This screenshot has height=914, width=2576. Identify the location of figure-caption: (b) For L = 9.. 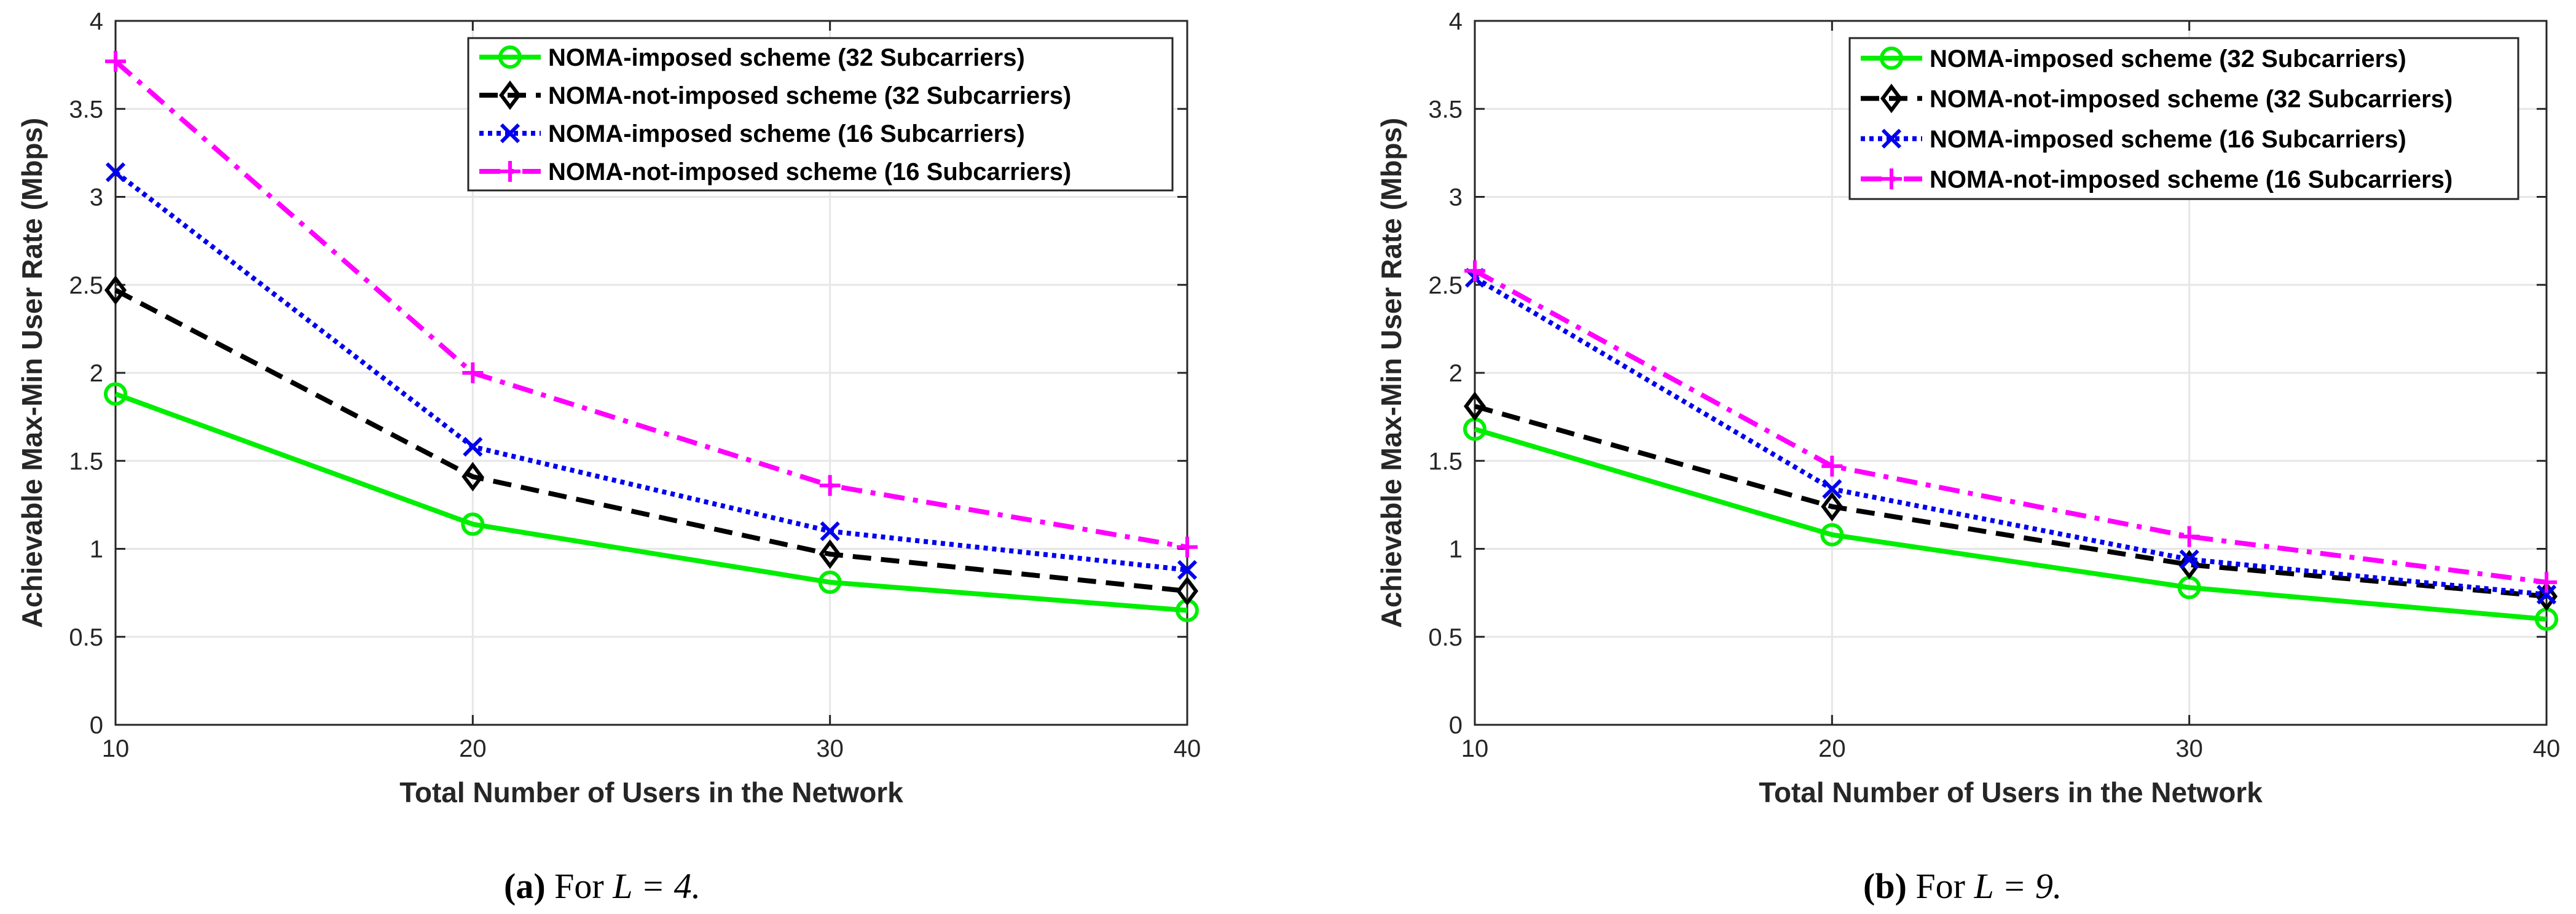
(1962, 886).